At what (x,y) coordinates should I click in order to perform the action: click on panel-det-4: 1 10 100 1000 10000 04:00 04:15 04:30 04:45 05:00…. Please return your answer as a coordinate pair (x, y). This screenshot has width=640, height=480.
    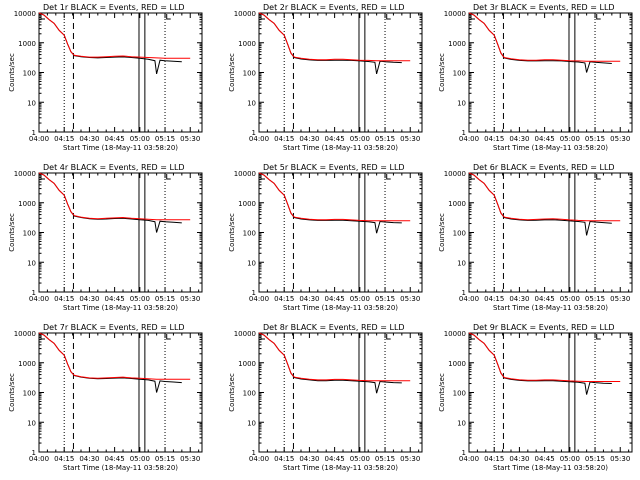
    Looking at the image, I should click on (105, 237).